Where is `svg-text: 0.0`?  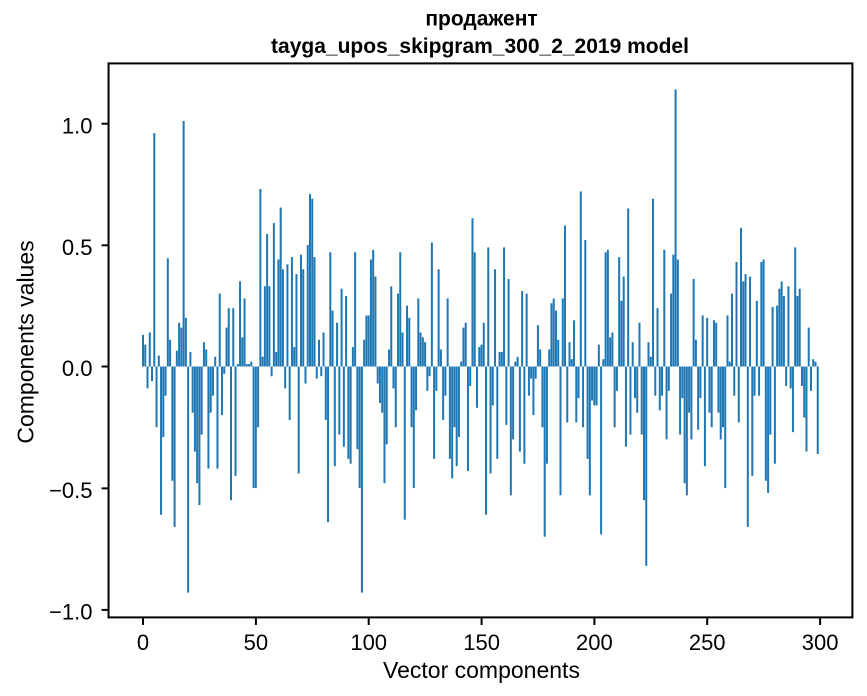
svg-text: 0.0 is located at coordinates (77, 368).